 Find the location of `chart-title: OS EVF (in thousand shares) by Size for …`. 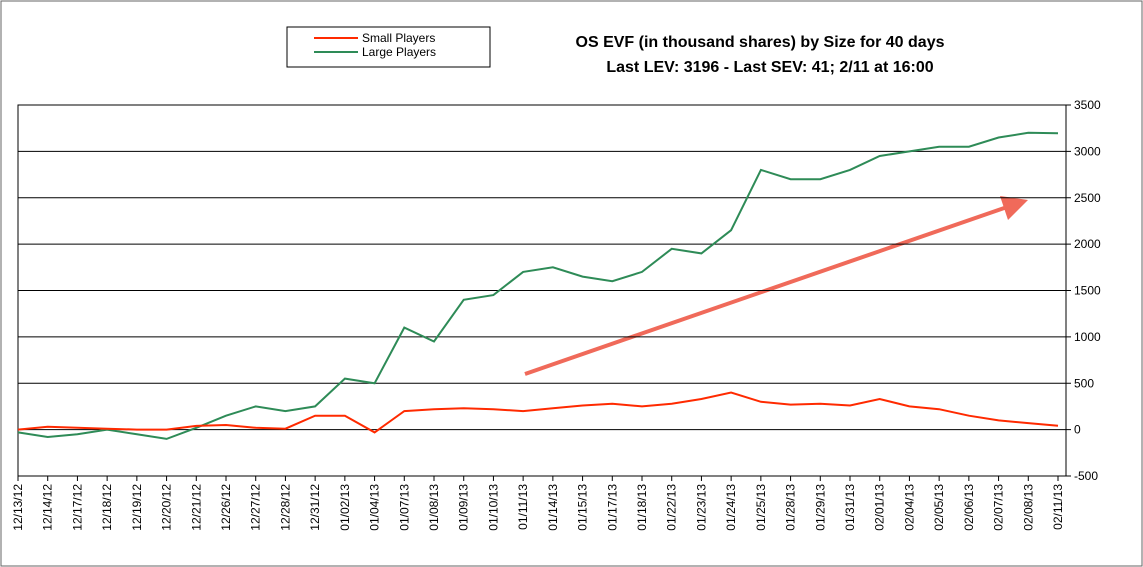

chart-title: OS EVF (in thousand shares) by Size for … is located at coordinates (760, 42).